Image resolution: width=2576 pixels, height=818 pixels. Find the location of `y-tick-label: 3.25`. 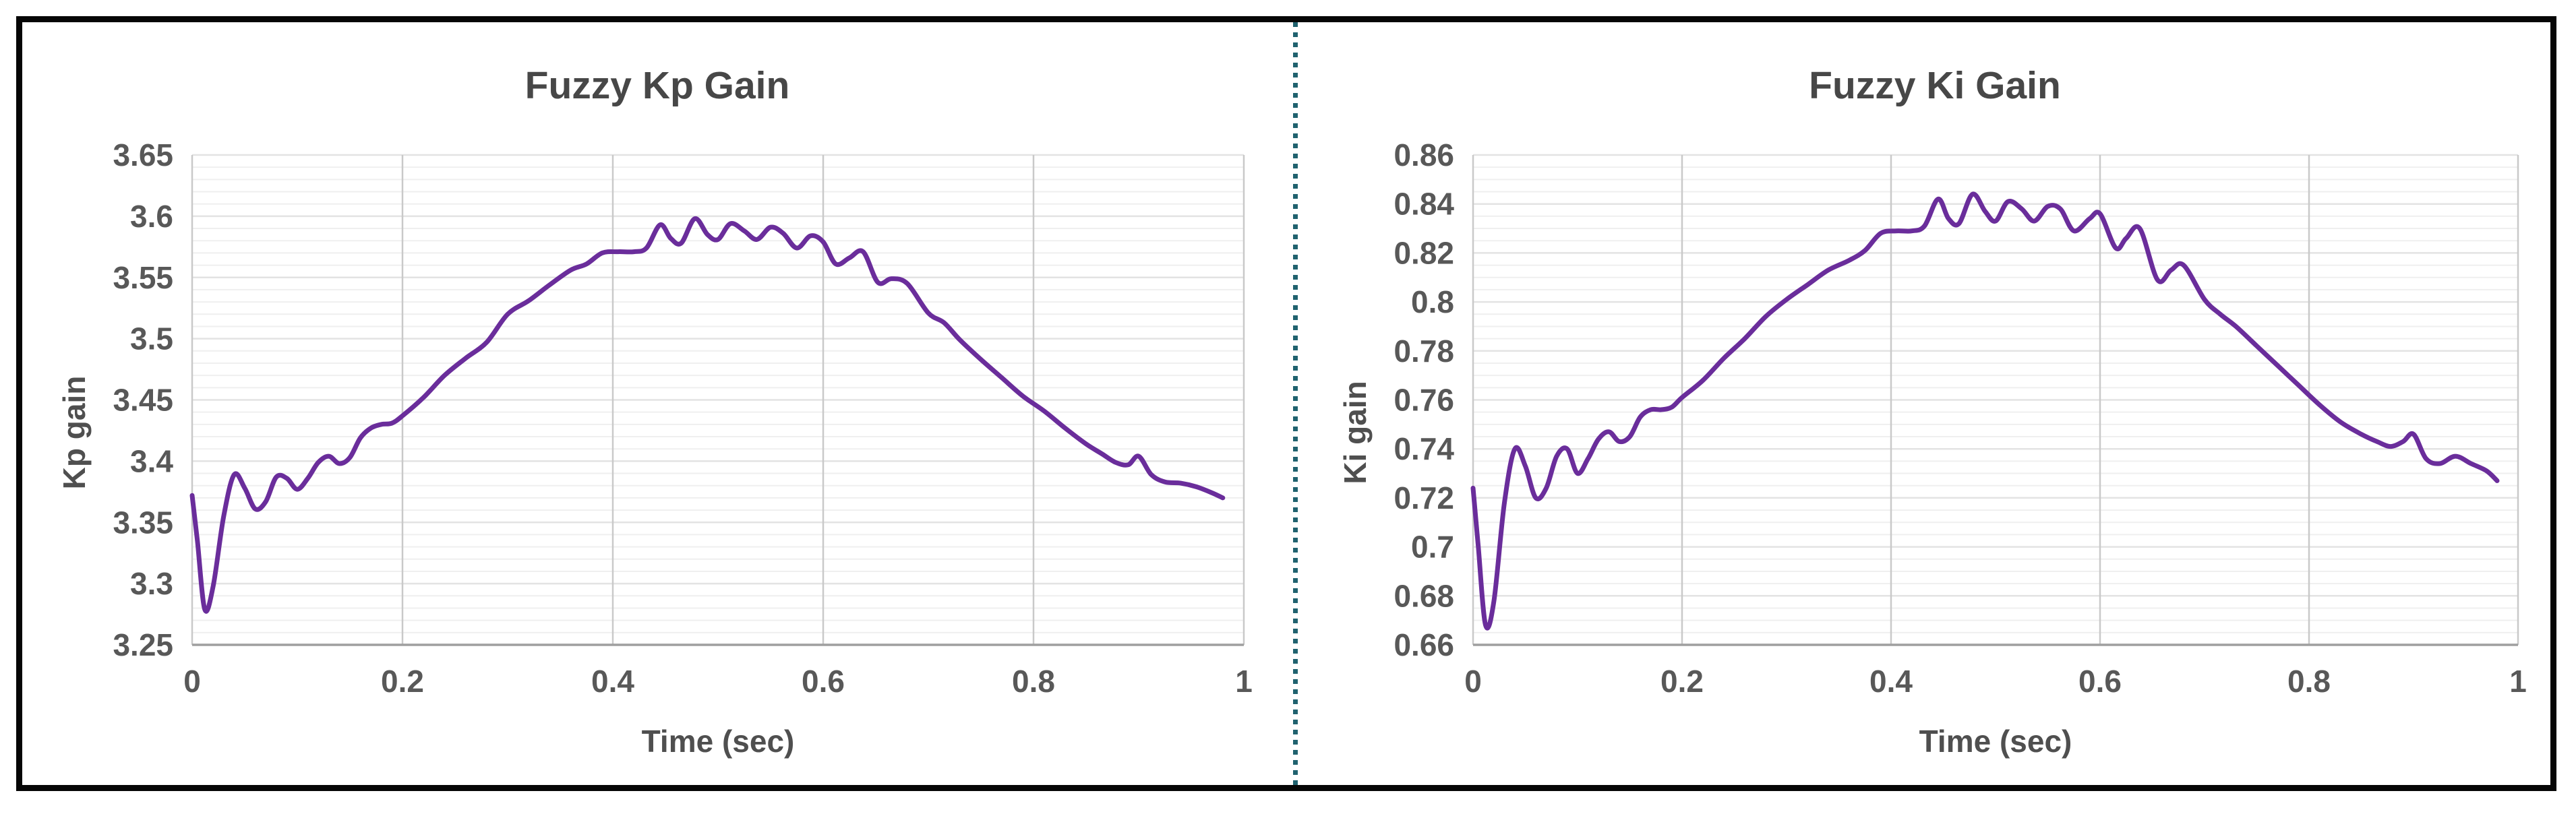

y-tick-label: 3.25 is located at coordinates (143, 644).